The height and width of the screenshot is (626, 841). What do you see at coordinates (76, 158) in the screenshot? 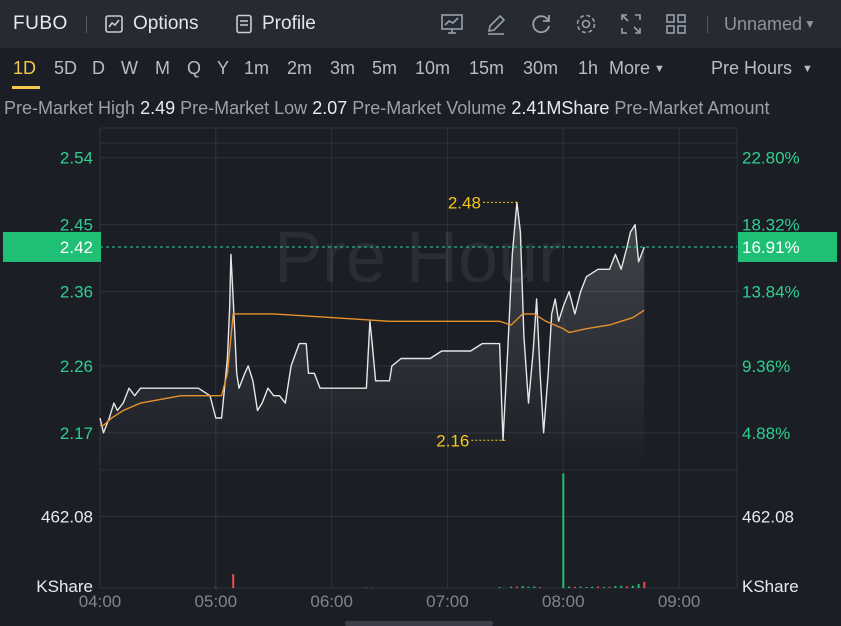
I see `price-tick-label: 2.54` at bounding box center [76, 158].